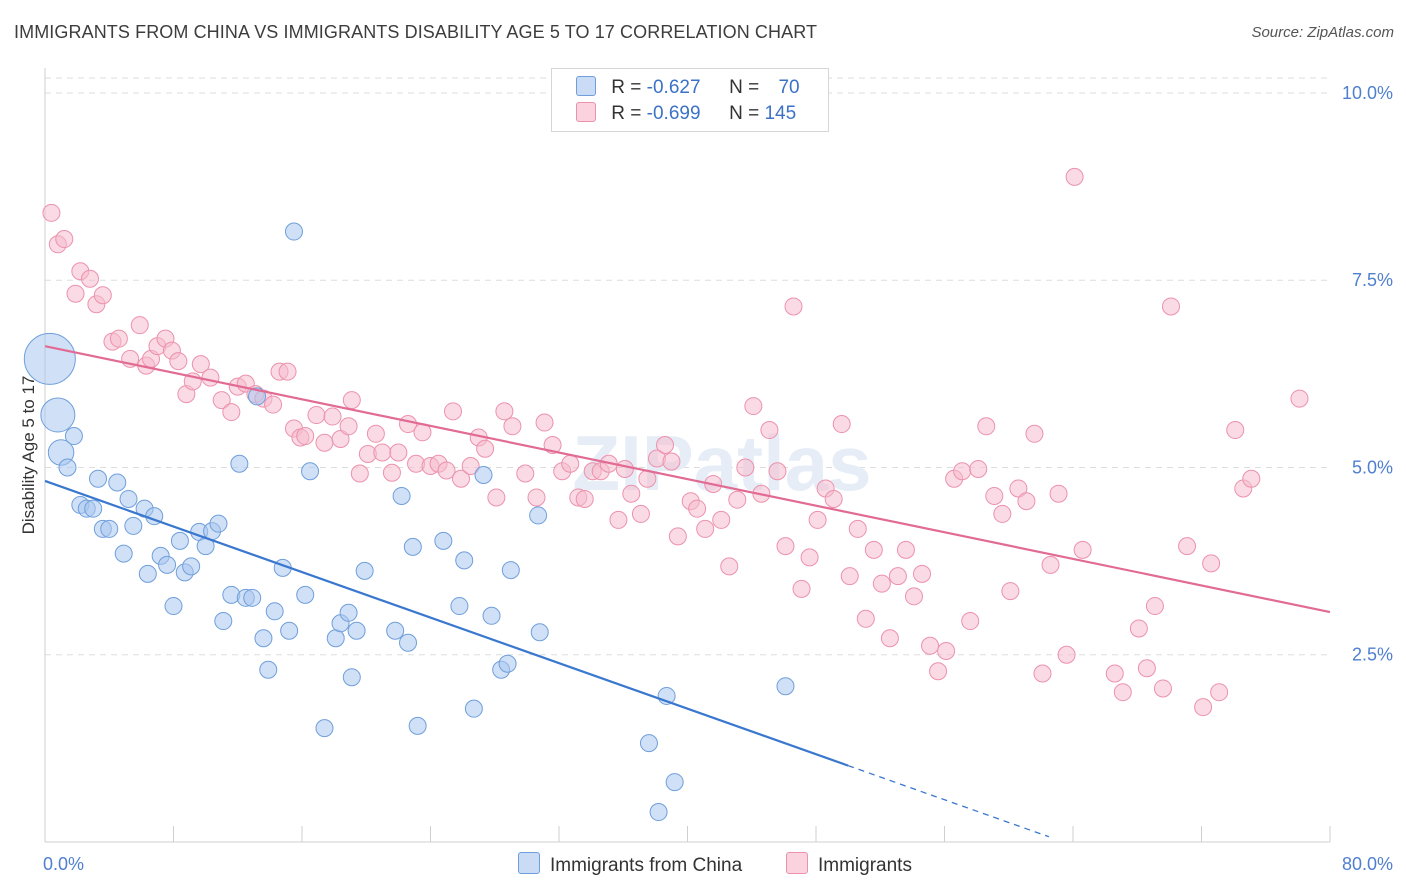 The height and width of the screenshot is (892, 1406). Describe the element at coordinates (1367, 864) in the screenshot. I see `x-tick-label: 80.0%` at that location.